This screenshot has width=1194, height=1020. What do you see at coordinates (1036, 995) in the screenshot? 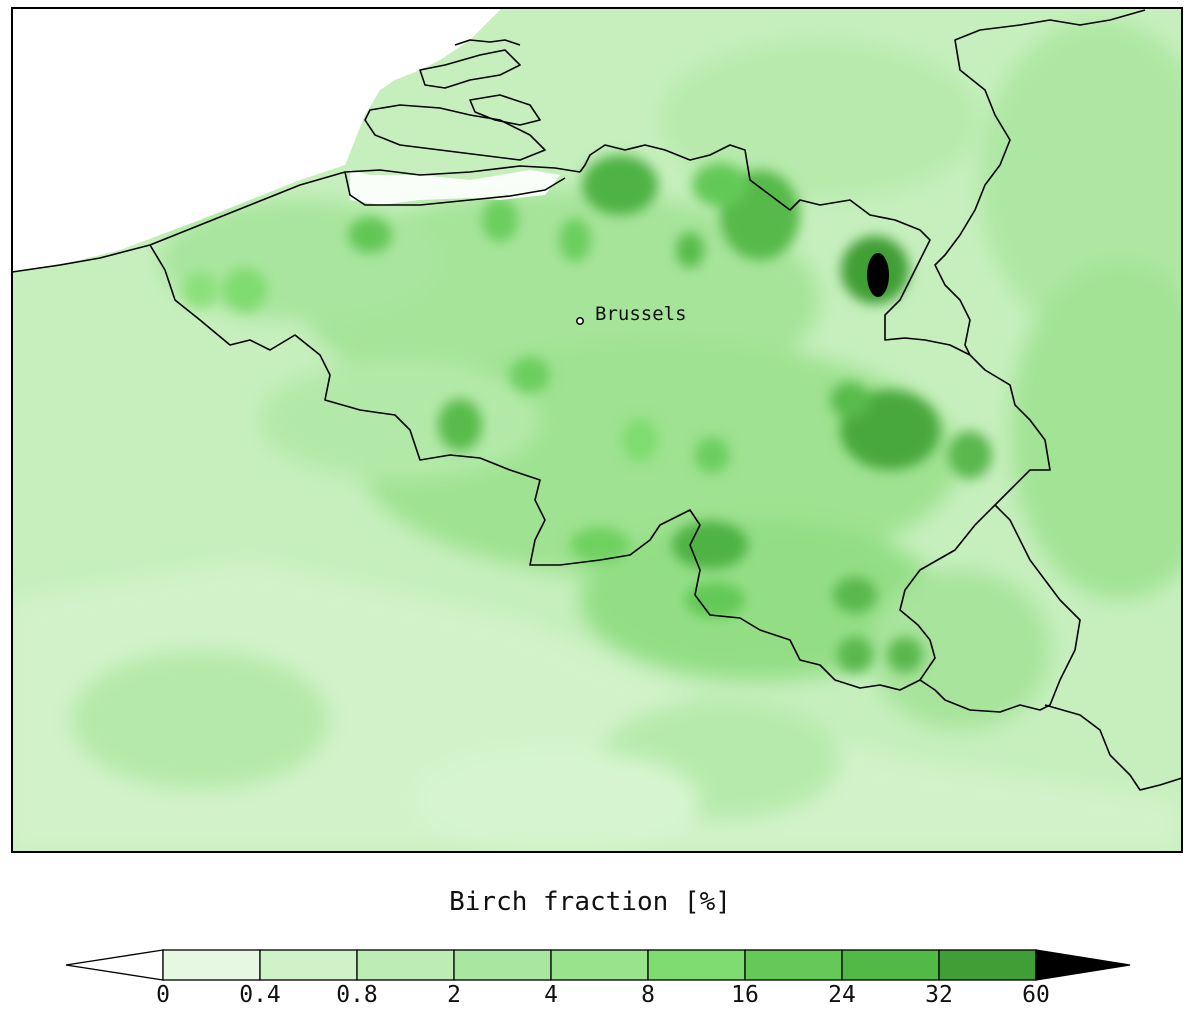
I see `colorbar-tick-label: 60` at bounding box center [1036, 995].